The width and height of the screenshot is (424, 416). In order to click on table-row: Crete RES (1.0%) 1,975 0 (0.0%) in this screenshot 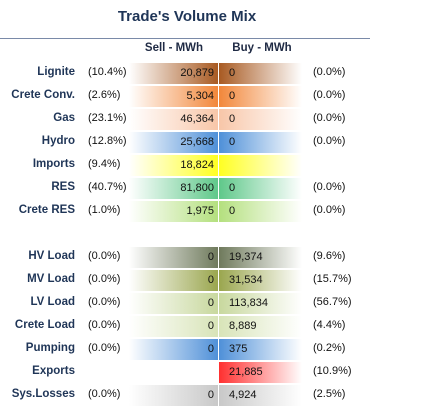, I will do `click(212, 211)`.